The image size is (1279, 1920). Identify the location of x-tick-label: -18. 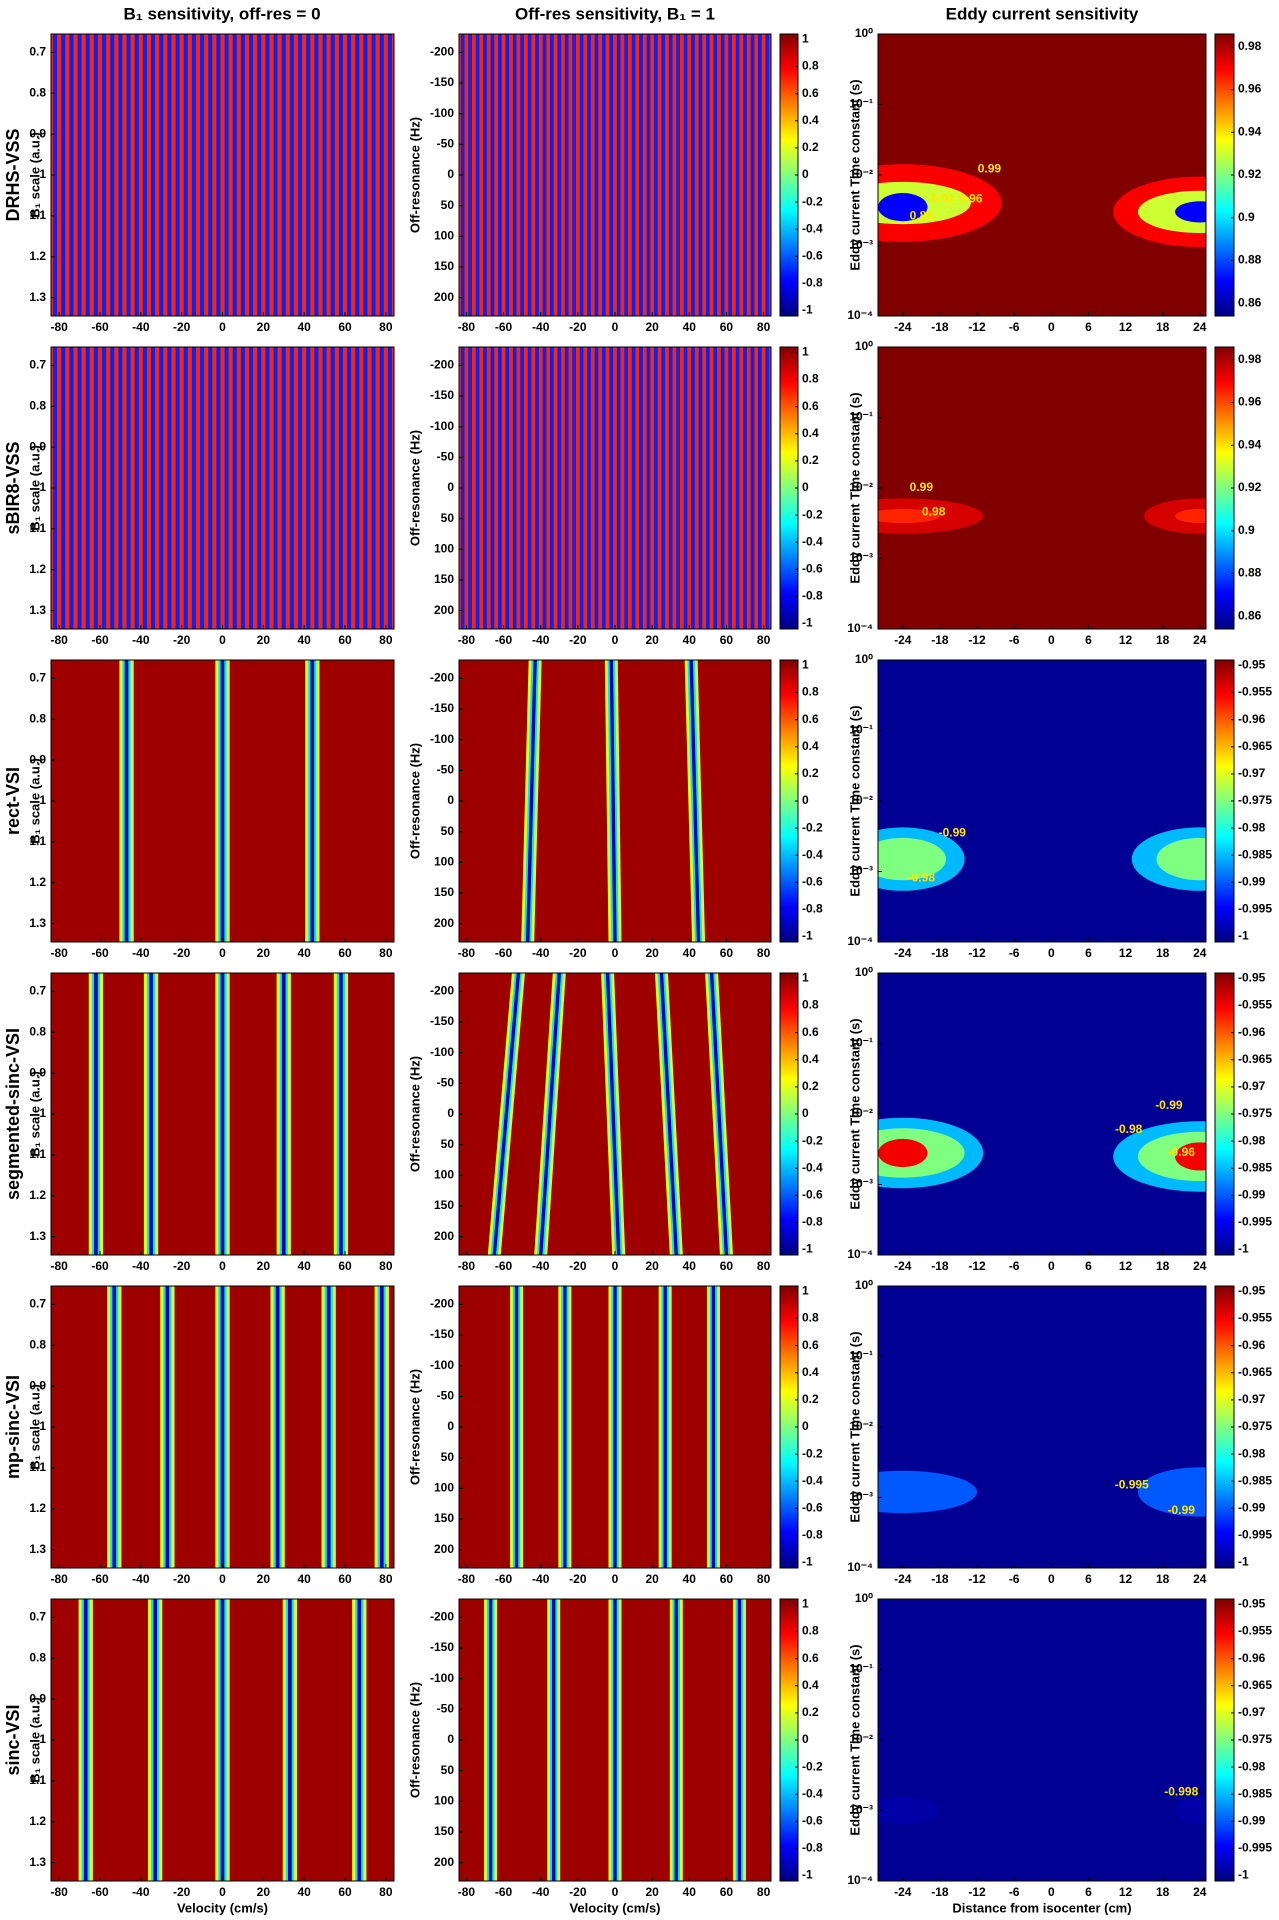
(940, 640).